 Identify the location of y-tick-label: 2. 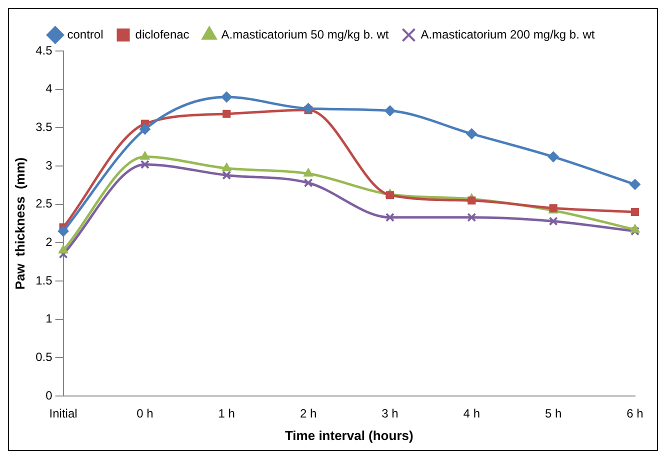
(49, 241).